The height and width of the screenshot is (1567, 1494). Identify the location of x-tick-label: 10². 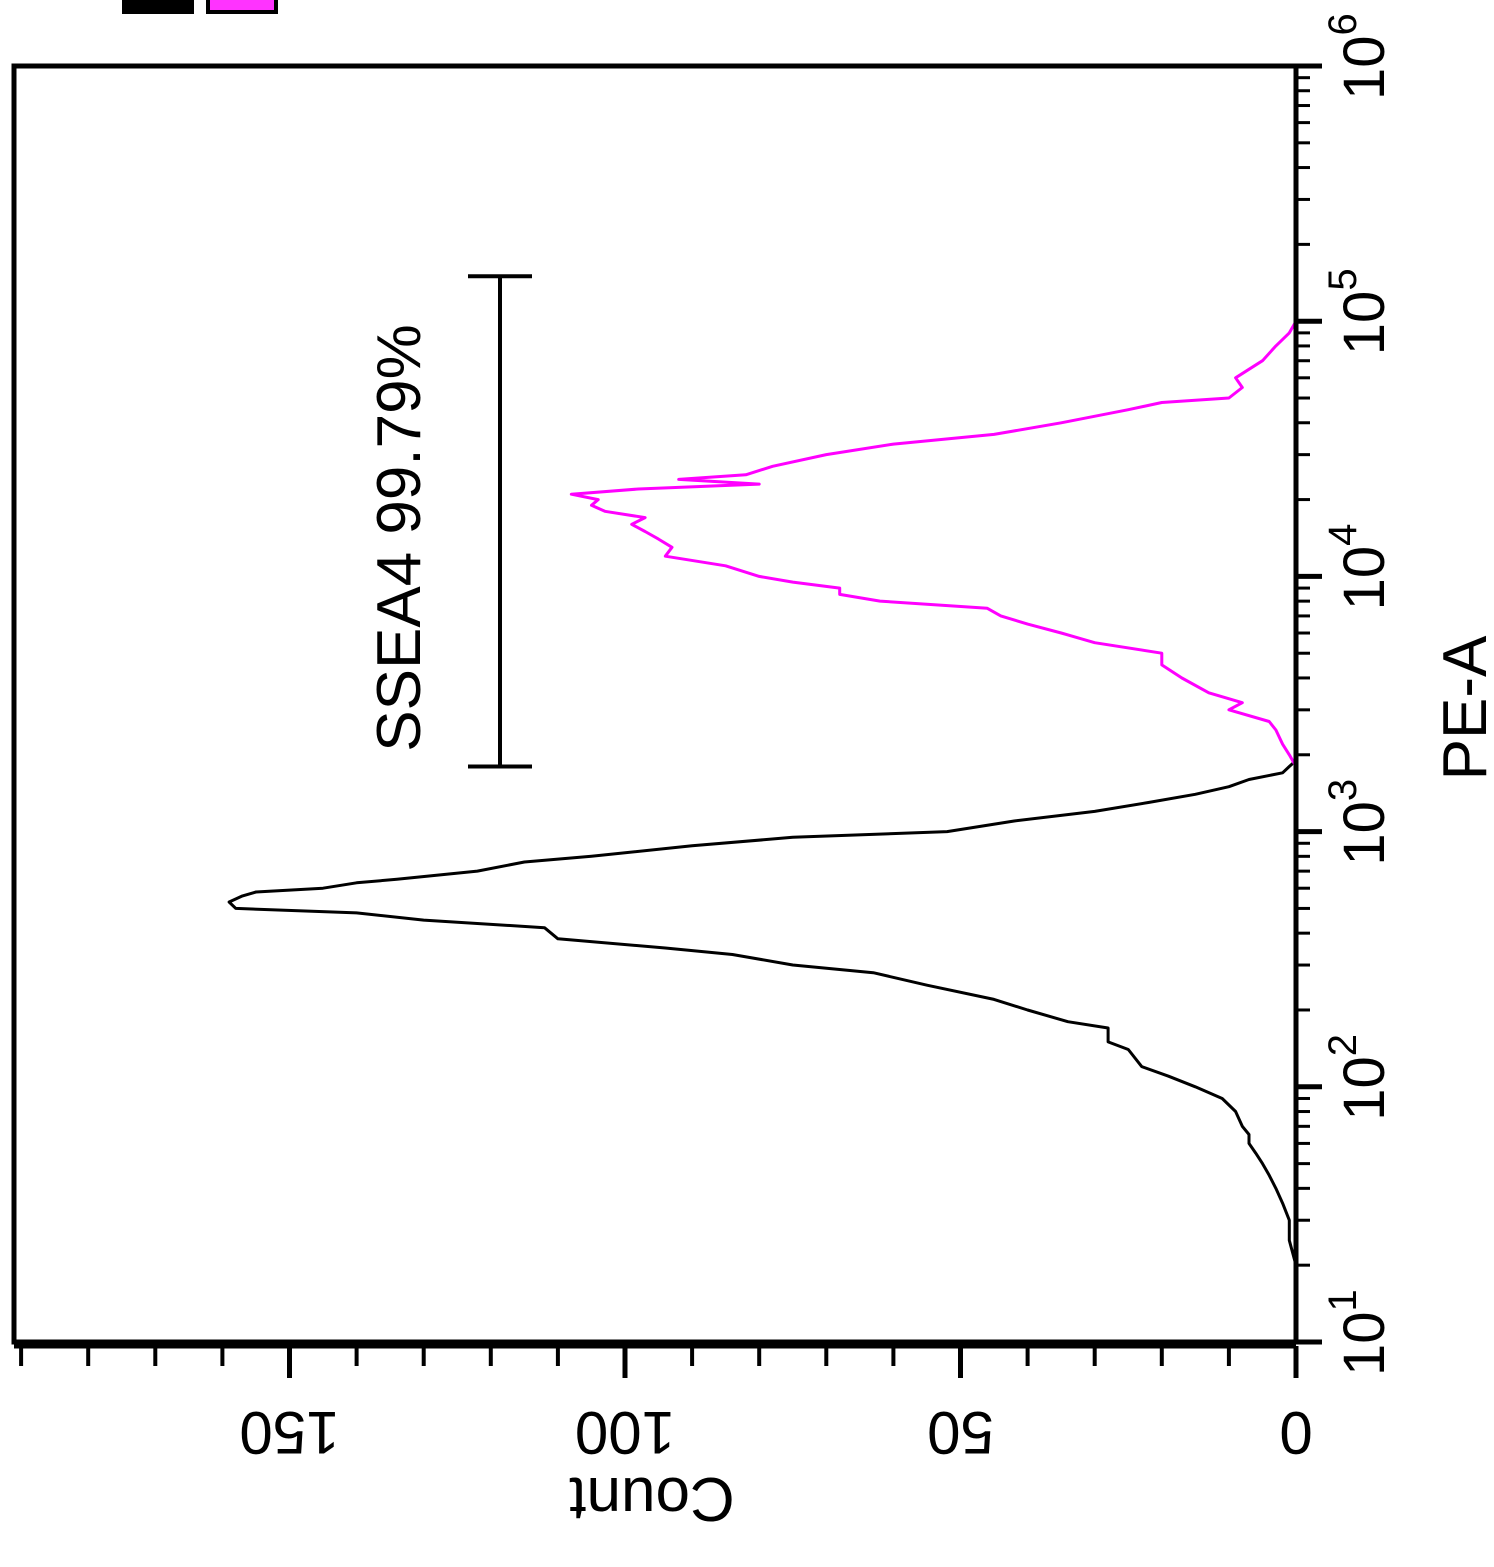
(1359, 1077).